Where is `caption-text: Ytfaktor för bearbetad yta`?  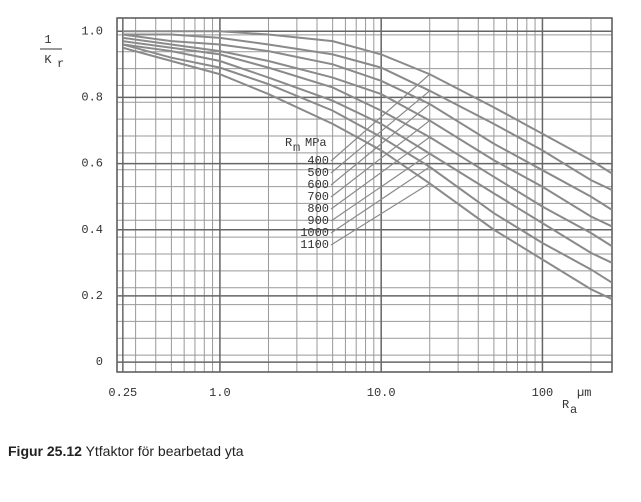
caption-text: Ytfaktor för bearbetad yta is located at coordinates (164, 451).